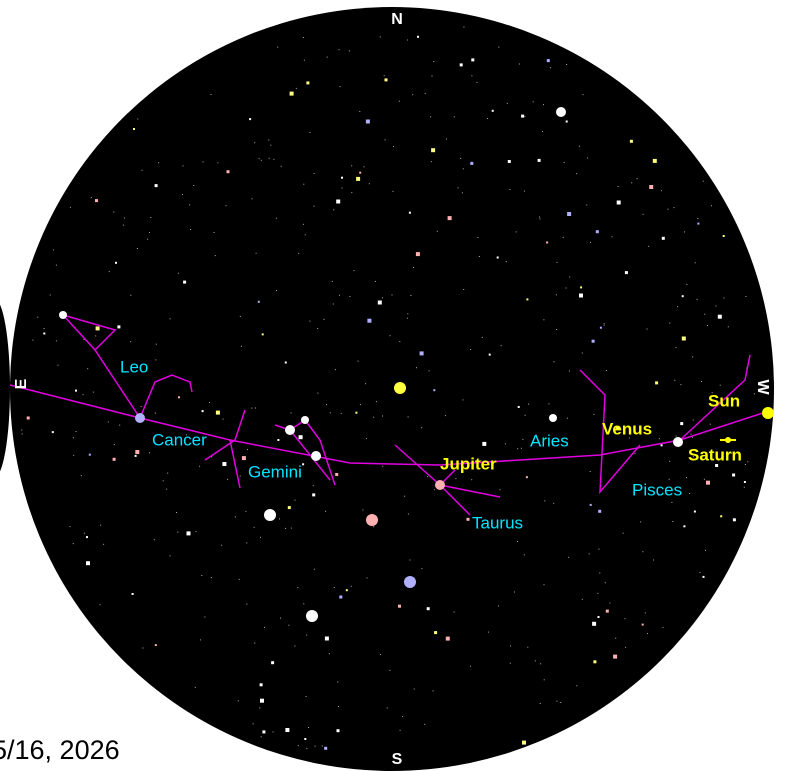  I want to click on constellation-label: Gemini, so click(275, 471).